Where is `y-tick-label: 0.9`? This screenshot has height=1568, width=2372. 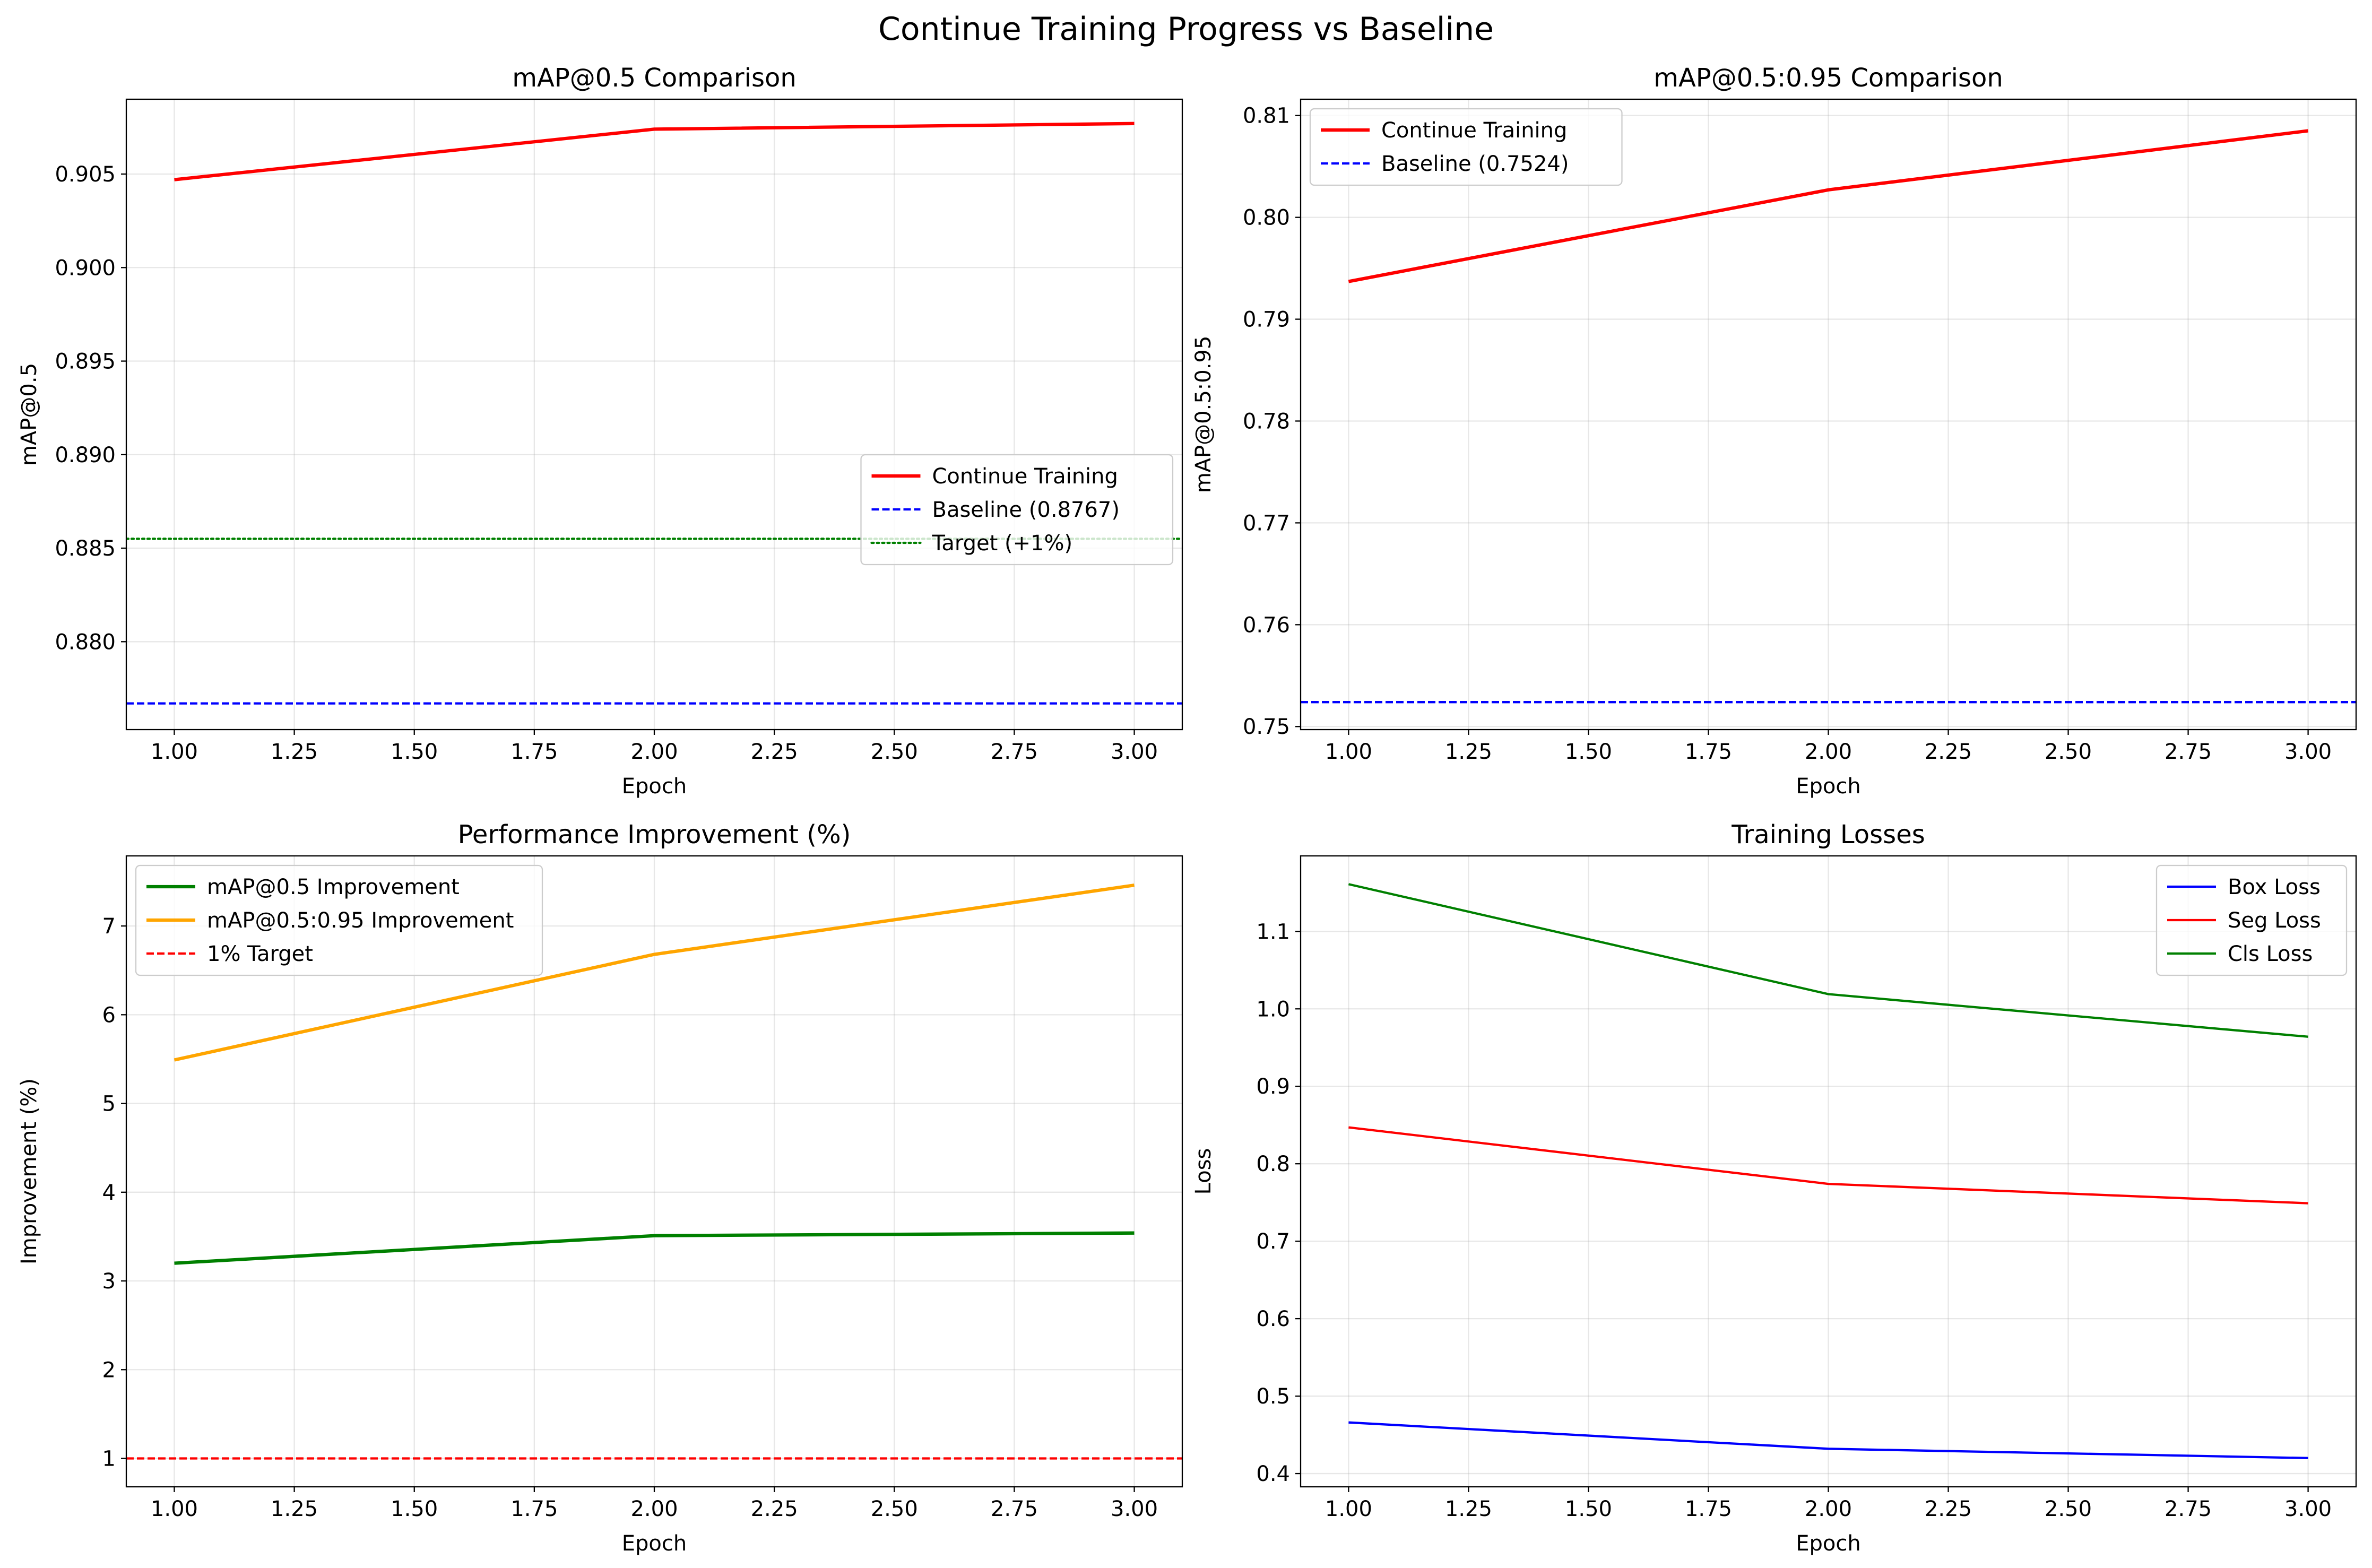 y-tick-label: 0.9 is located at coordinates (1273, 1087).